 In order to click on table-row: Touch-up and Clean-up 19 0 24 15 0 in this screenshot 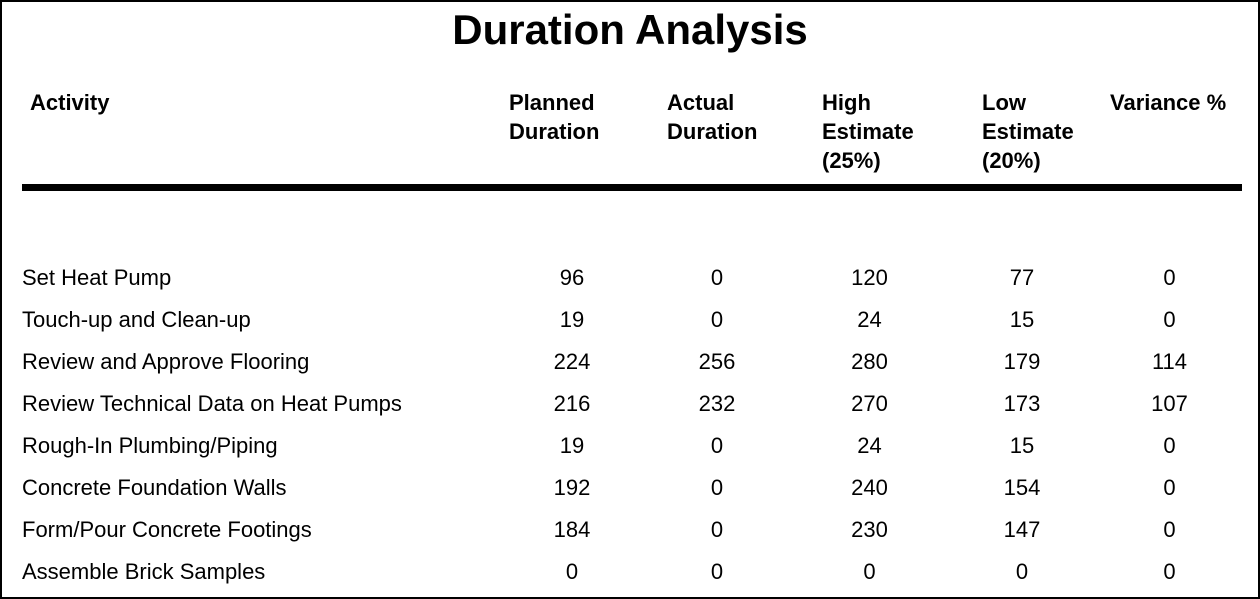, I will do `click(632, 320)`.